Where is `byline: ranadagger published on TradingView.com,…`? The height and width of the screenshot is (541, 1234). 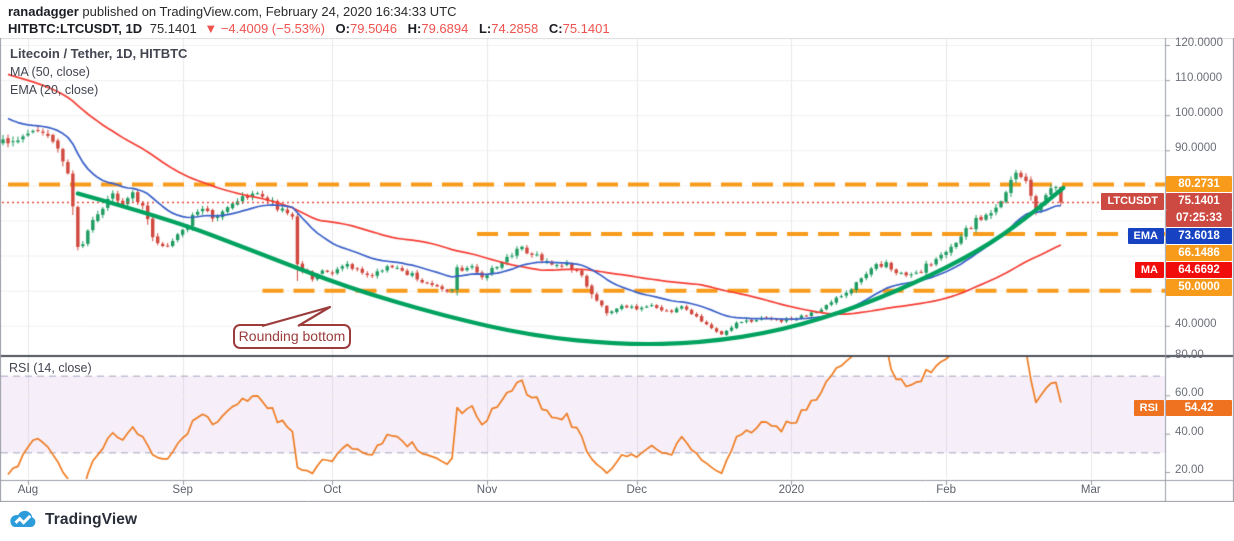 byline: ranadagger published on TradingView.com,… is located at coordinates (309, 11).